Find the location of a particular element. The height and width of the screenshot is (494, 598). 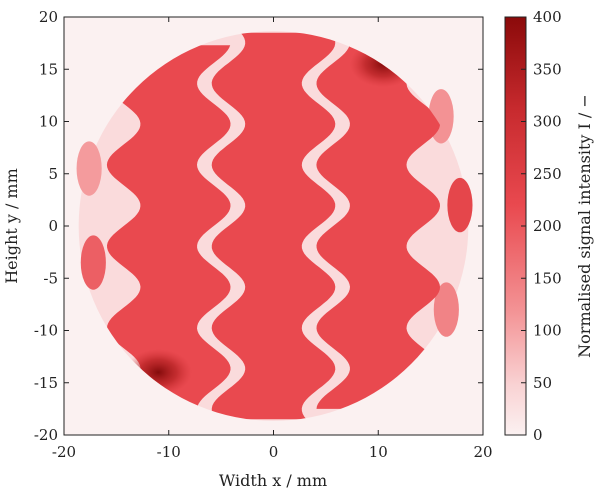

colorbar-tick-label: 400 is located at coordinates (547, 17).